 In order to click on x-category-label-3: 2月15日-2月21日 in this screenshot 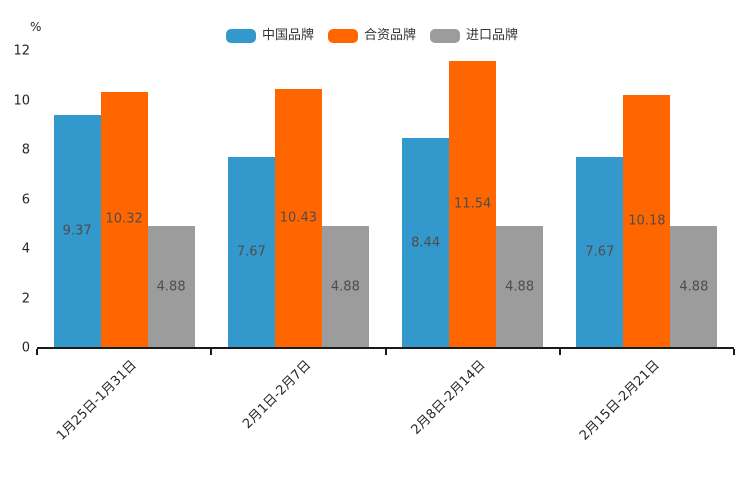, I will do `click(619, 400)`.